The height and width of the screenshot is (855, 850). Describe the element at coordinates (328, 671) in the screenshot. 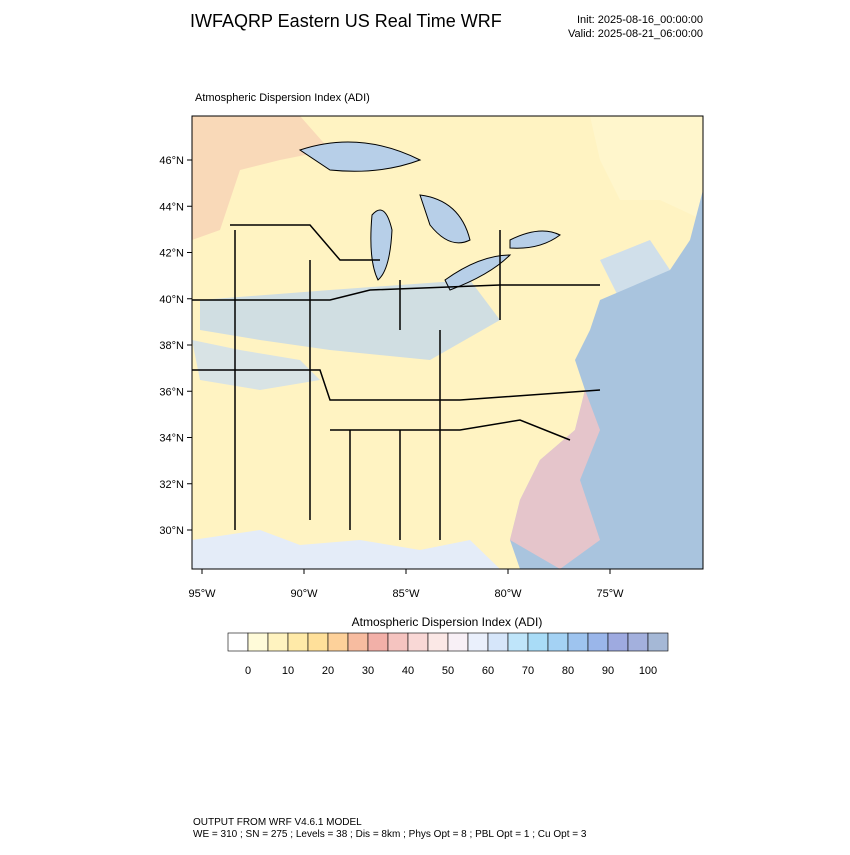

I see `colorbar-tick-label: 20` at that location.